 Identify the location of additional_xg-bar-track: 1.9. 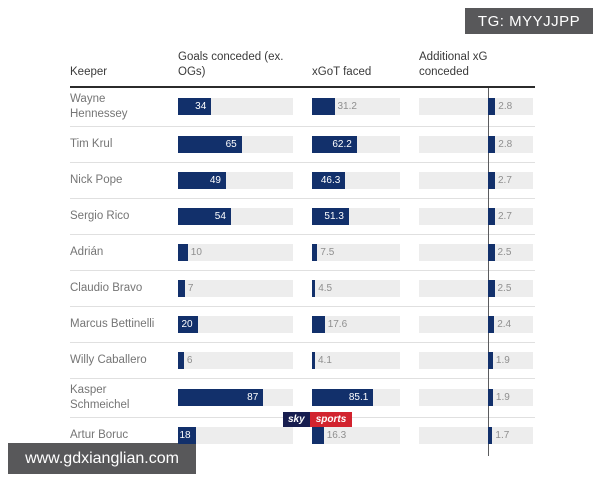
(476, 360).